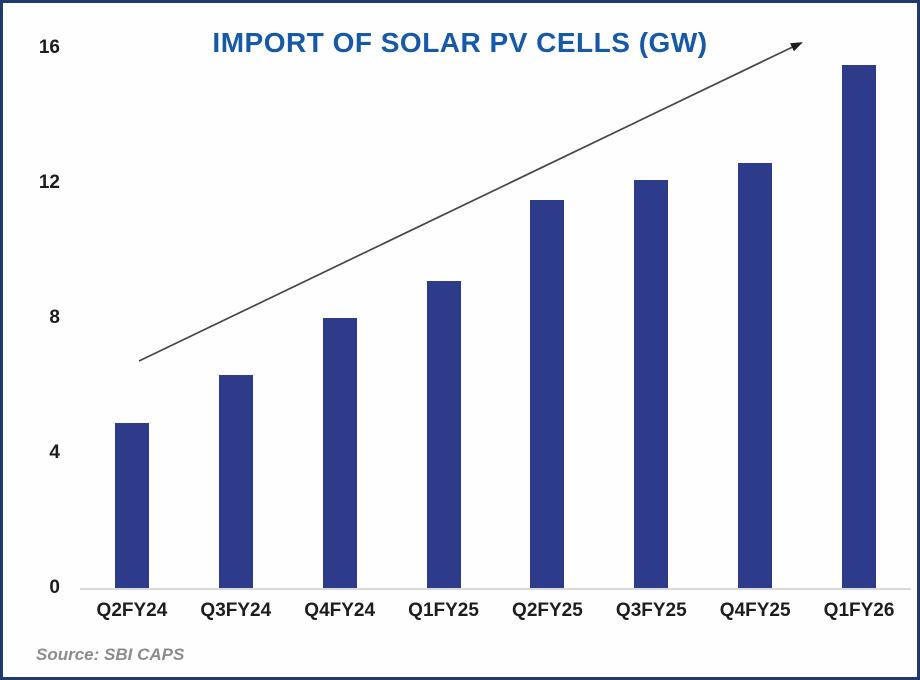 Image resolution: width=920 pixels, height=680 pixels. What do you see at coordinates (340, 610) in the screenshot?
I see `x-tick-label: Q4FY24` at bounding box center [340, 610].